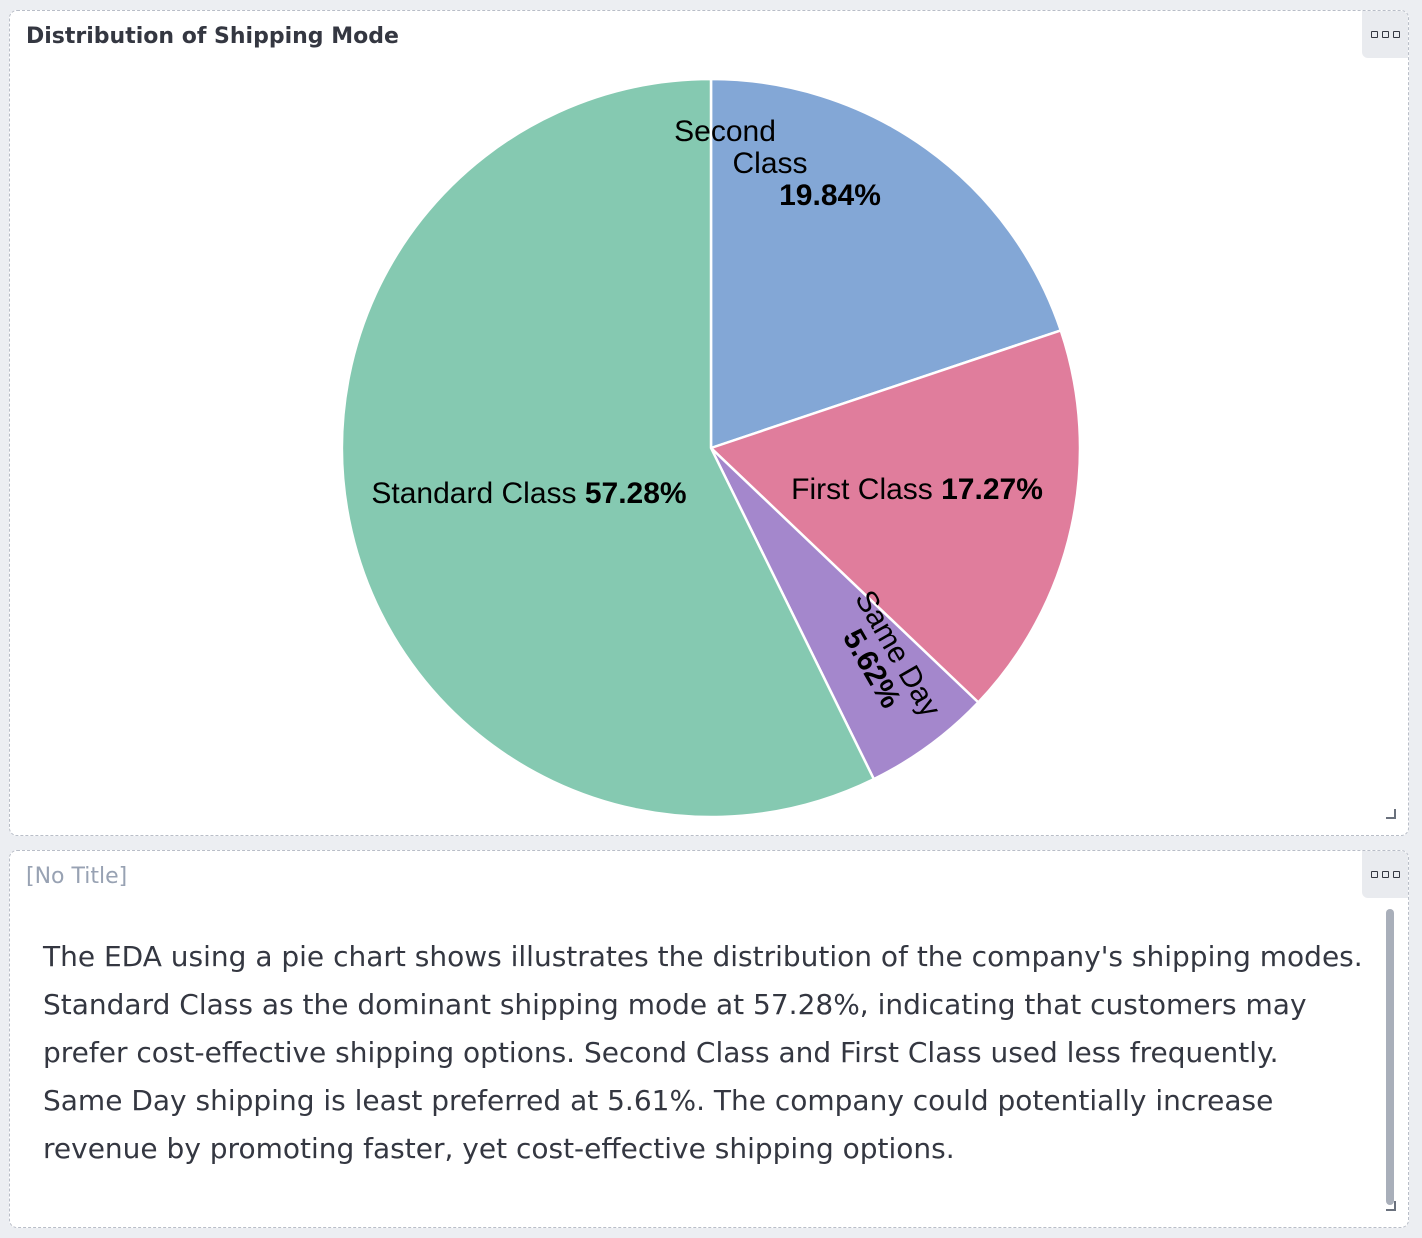  I want to click on slice-label-name: Second, so click(725, 131).